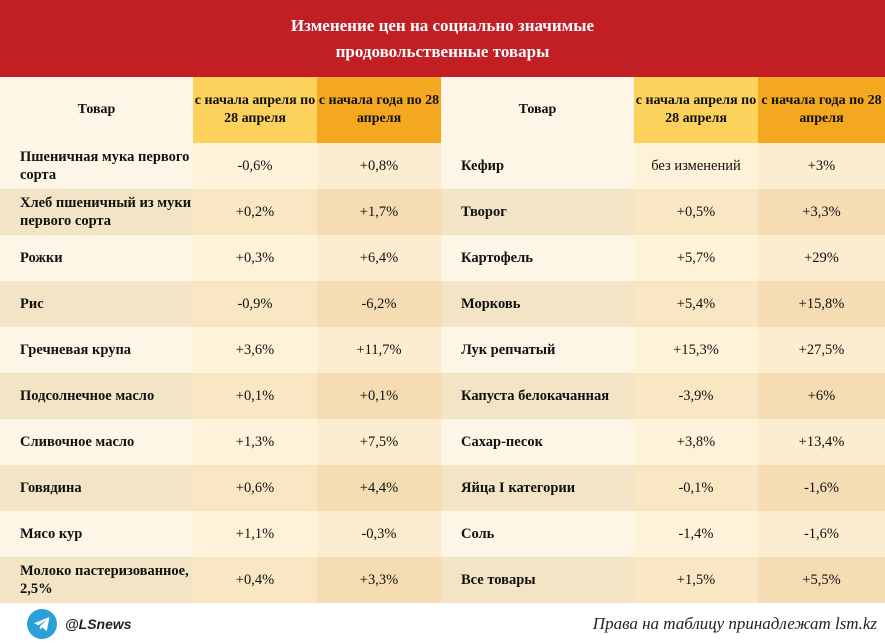  Describe the element at coordinates (442, 51) in the screenshot. I see `title-line-2: продовольственные товары` at that location.